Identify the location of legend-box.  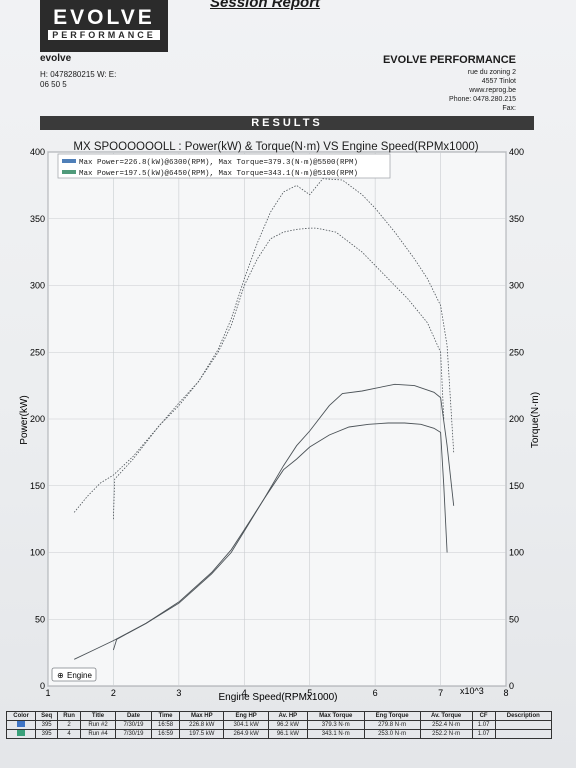
(224, 166).